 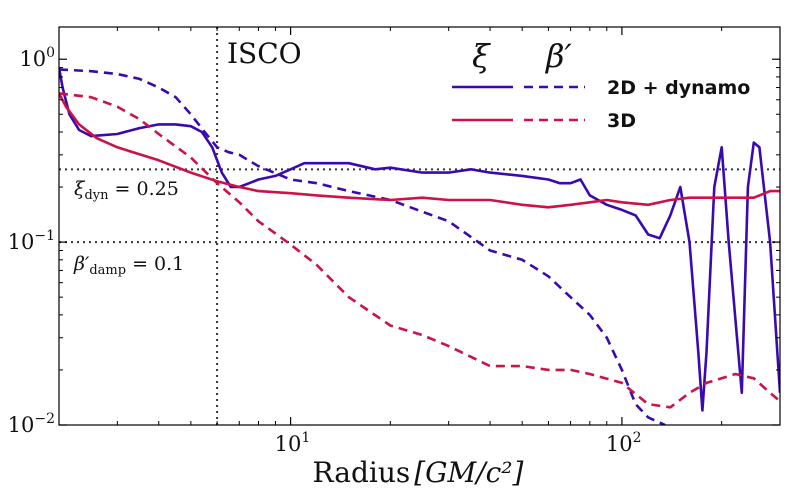 What do you see at coordinates (264, 53) in the screenshot?
I see `isco-label: ISCO` at bounding box center [264, 53].